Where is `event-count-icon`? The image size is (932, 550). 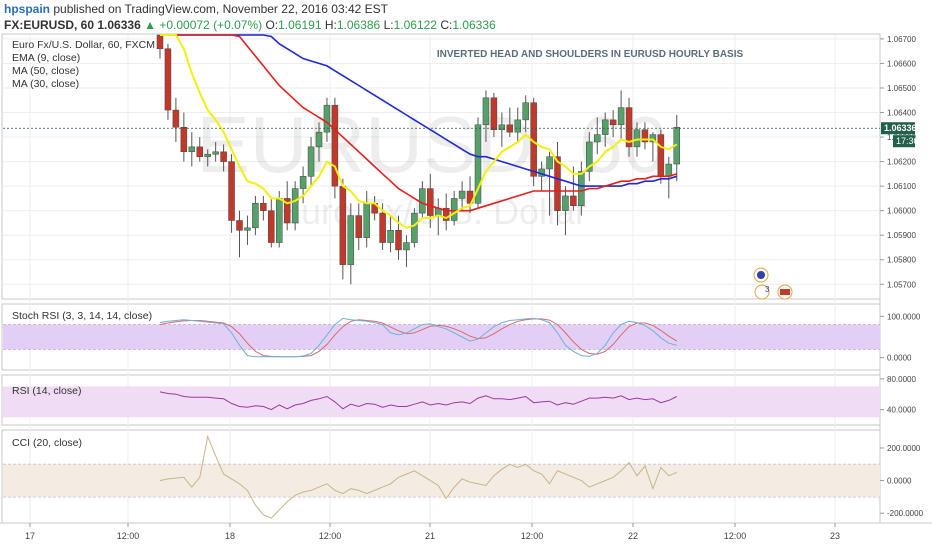
event-count-icon is located at coordinates (762, 292).